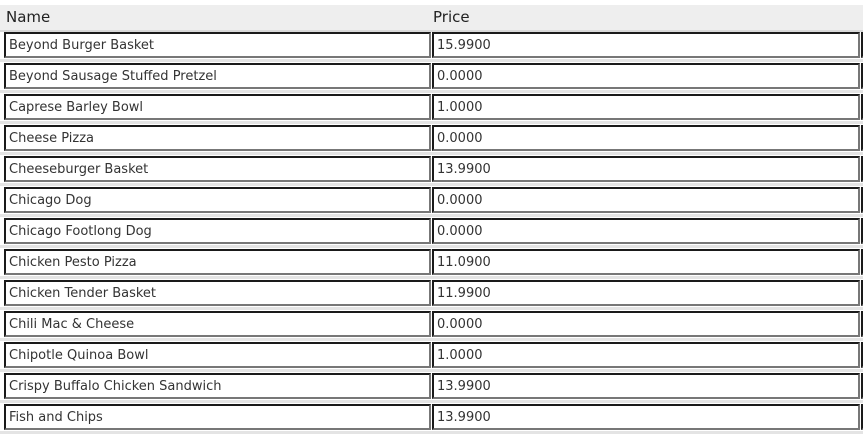 This screenshot has height=435, width=863. I want to click on table-row: Caprese Barley Bowl 1.0000, so click(431, 108).